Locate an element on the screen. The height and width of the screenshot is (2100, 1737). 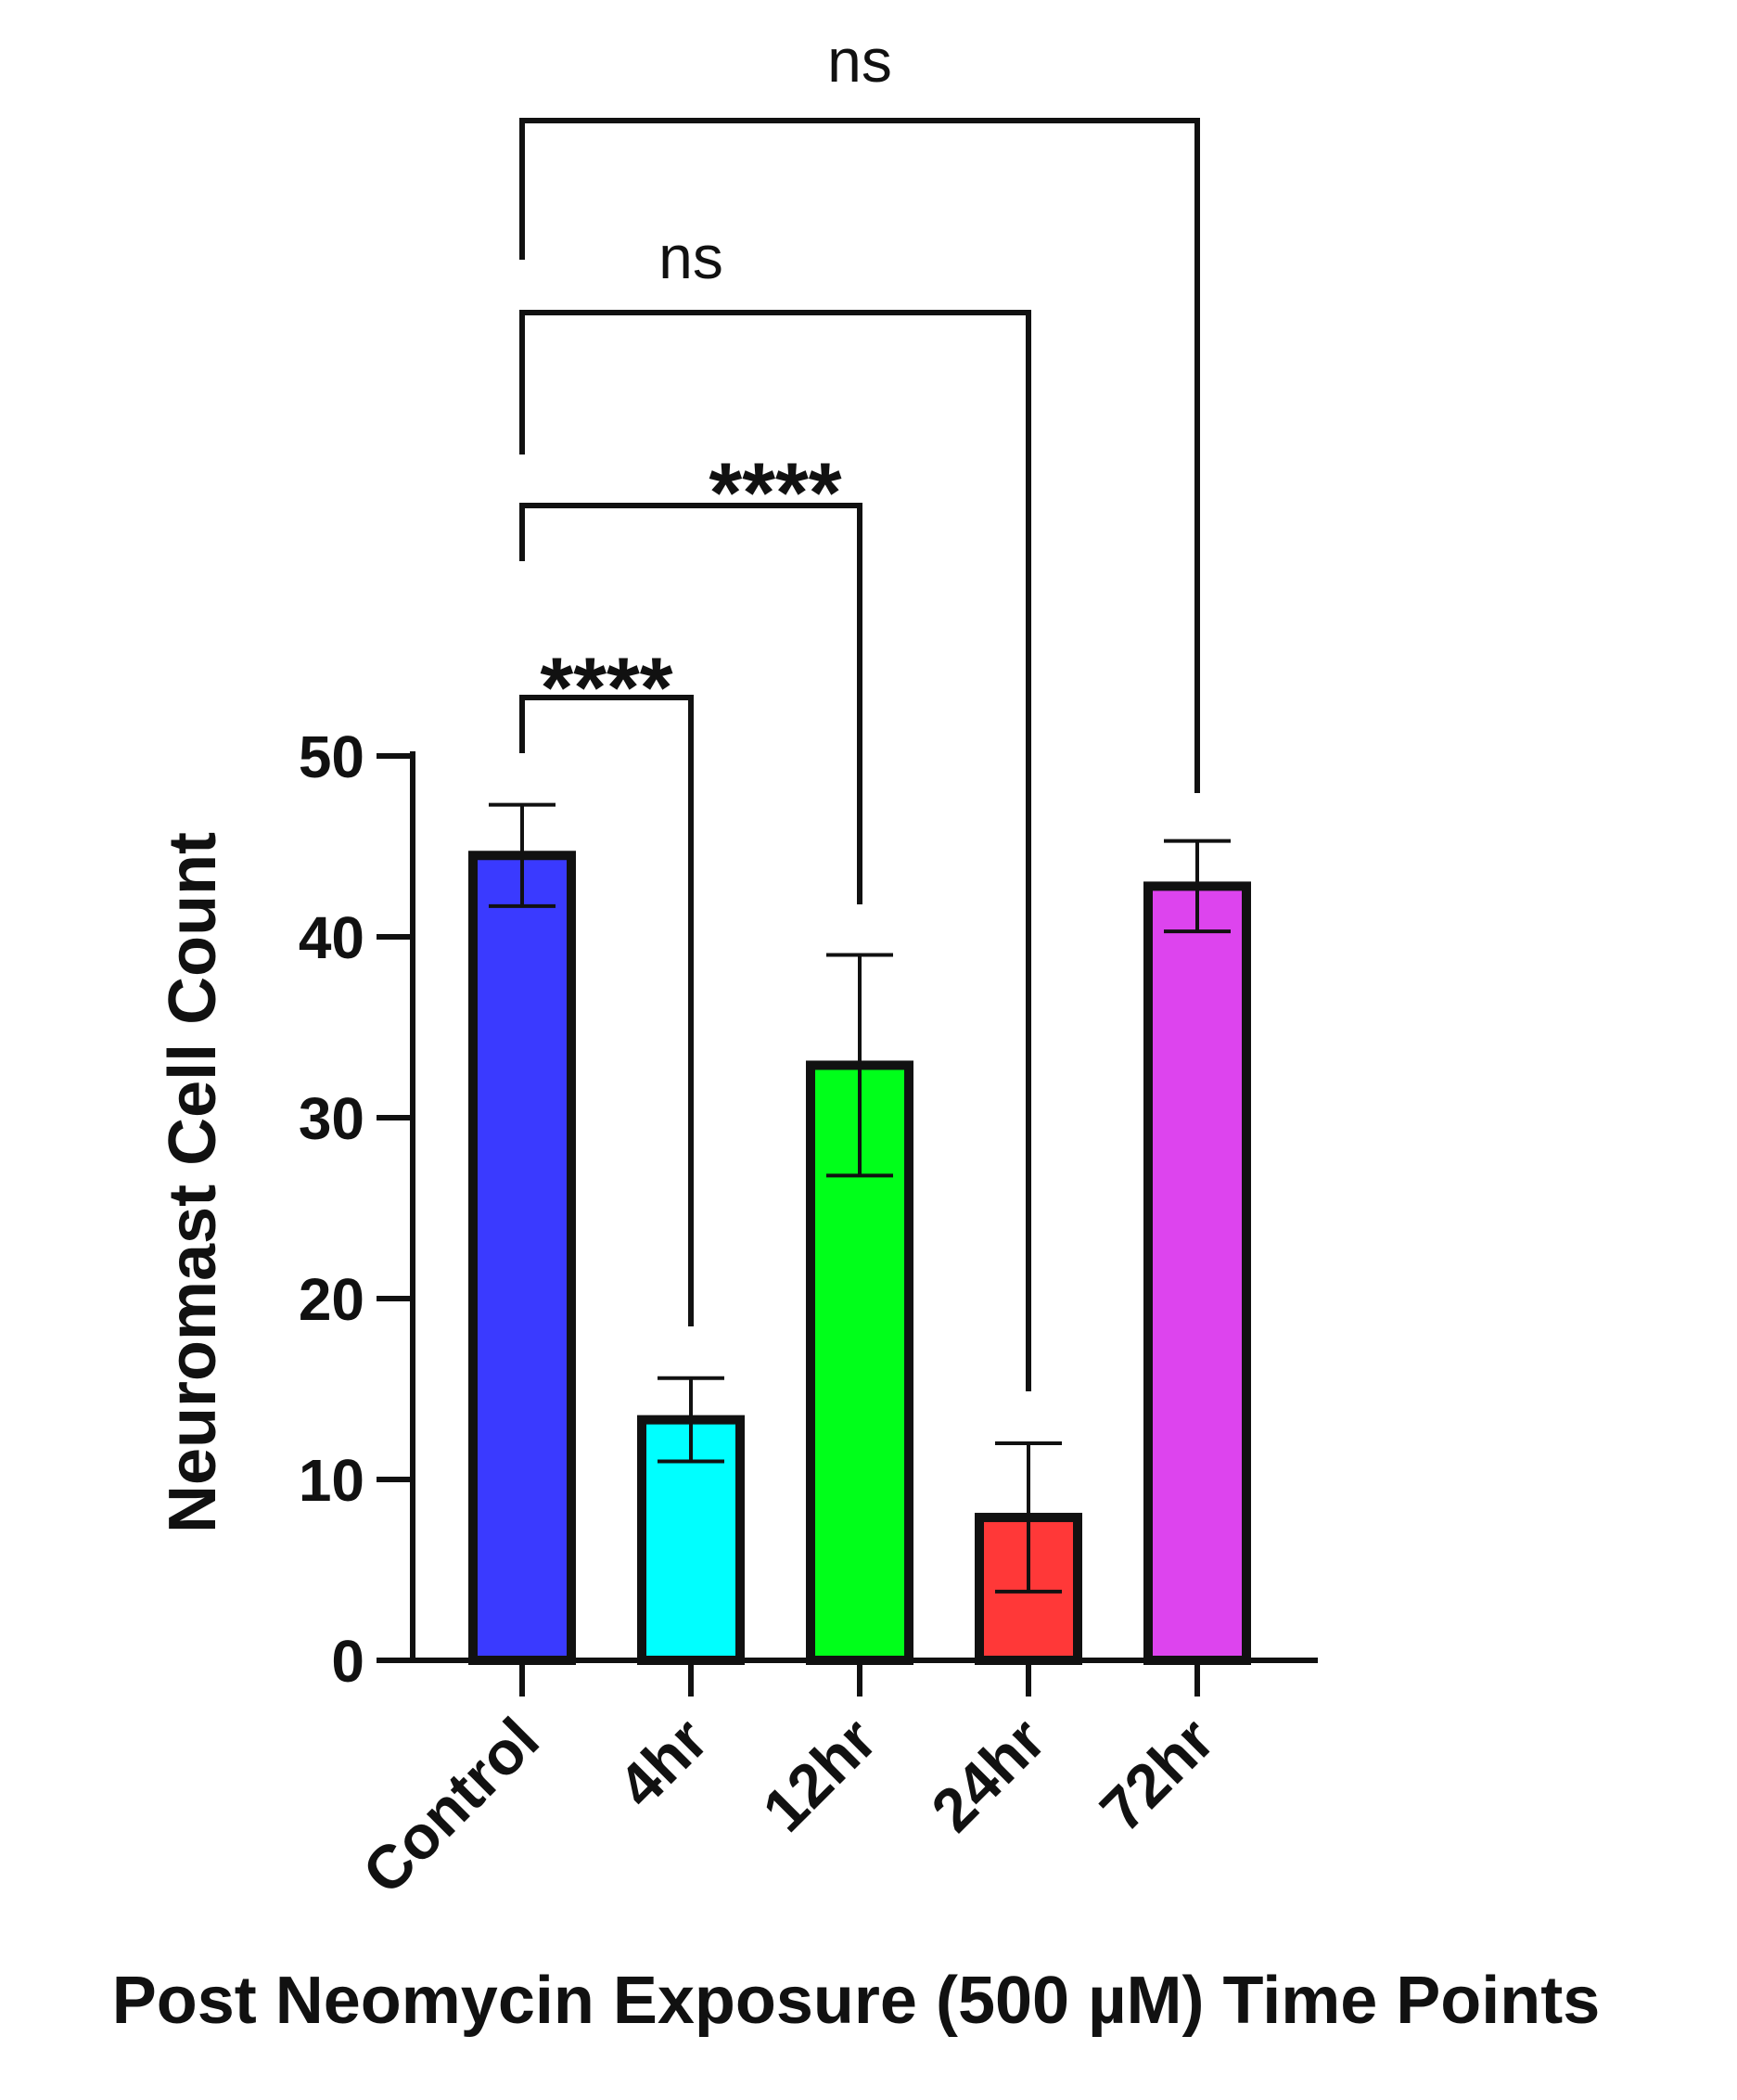
bar-control is located at coordinates (522, 1258).